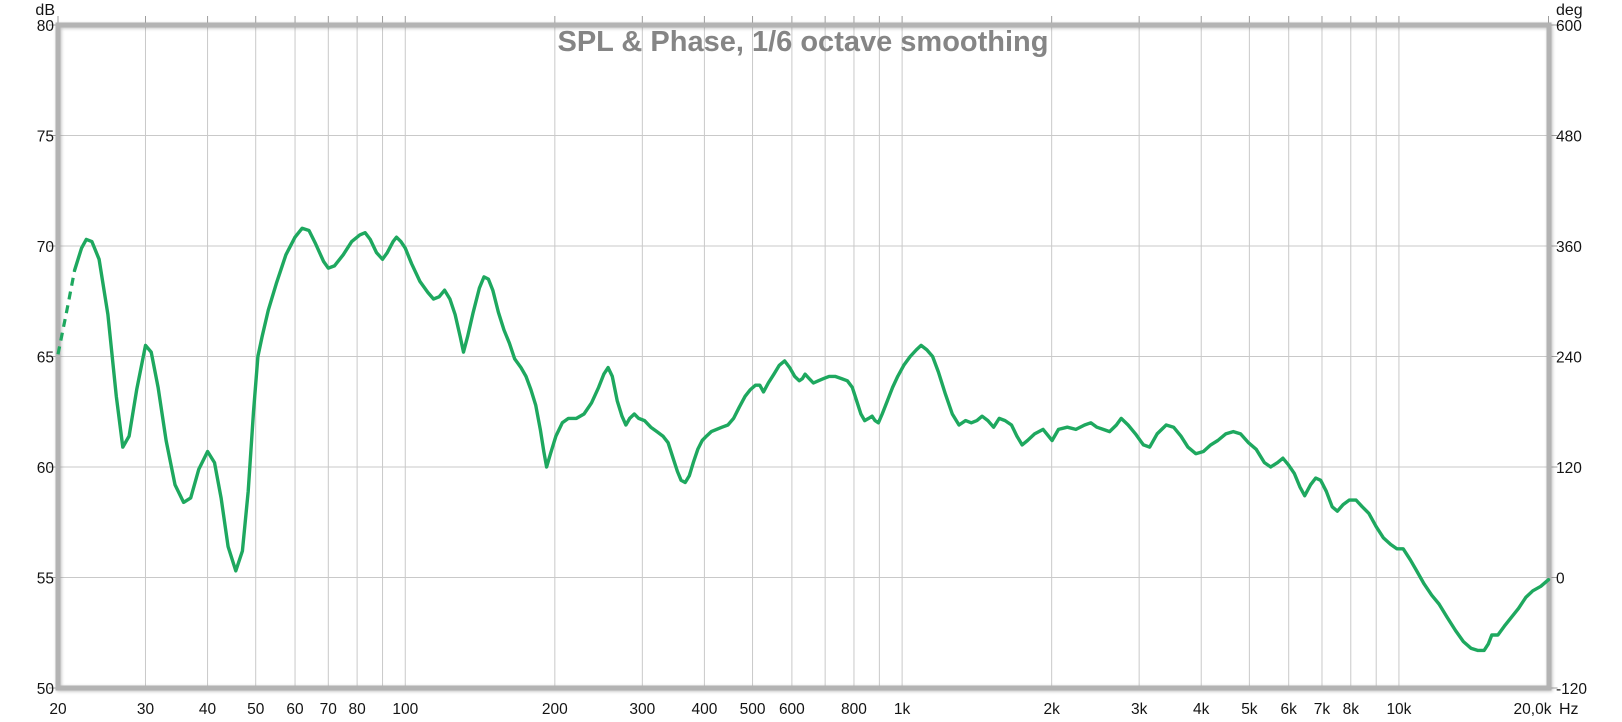 This screenshot has width=1622, height=722. I want to click on deg-tick-label: 240, so click(1569, 358).